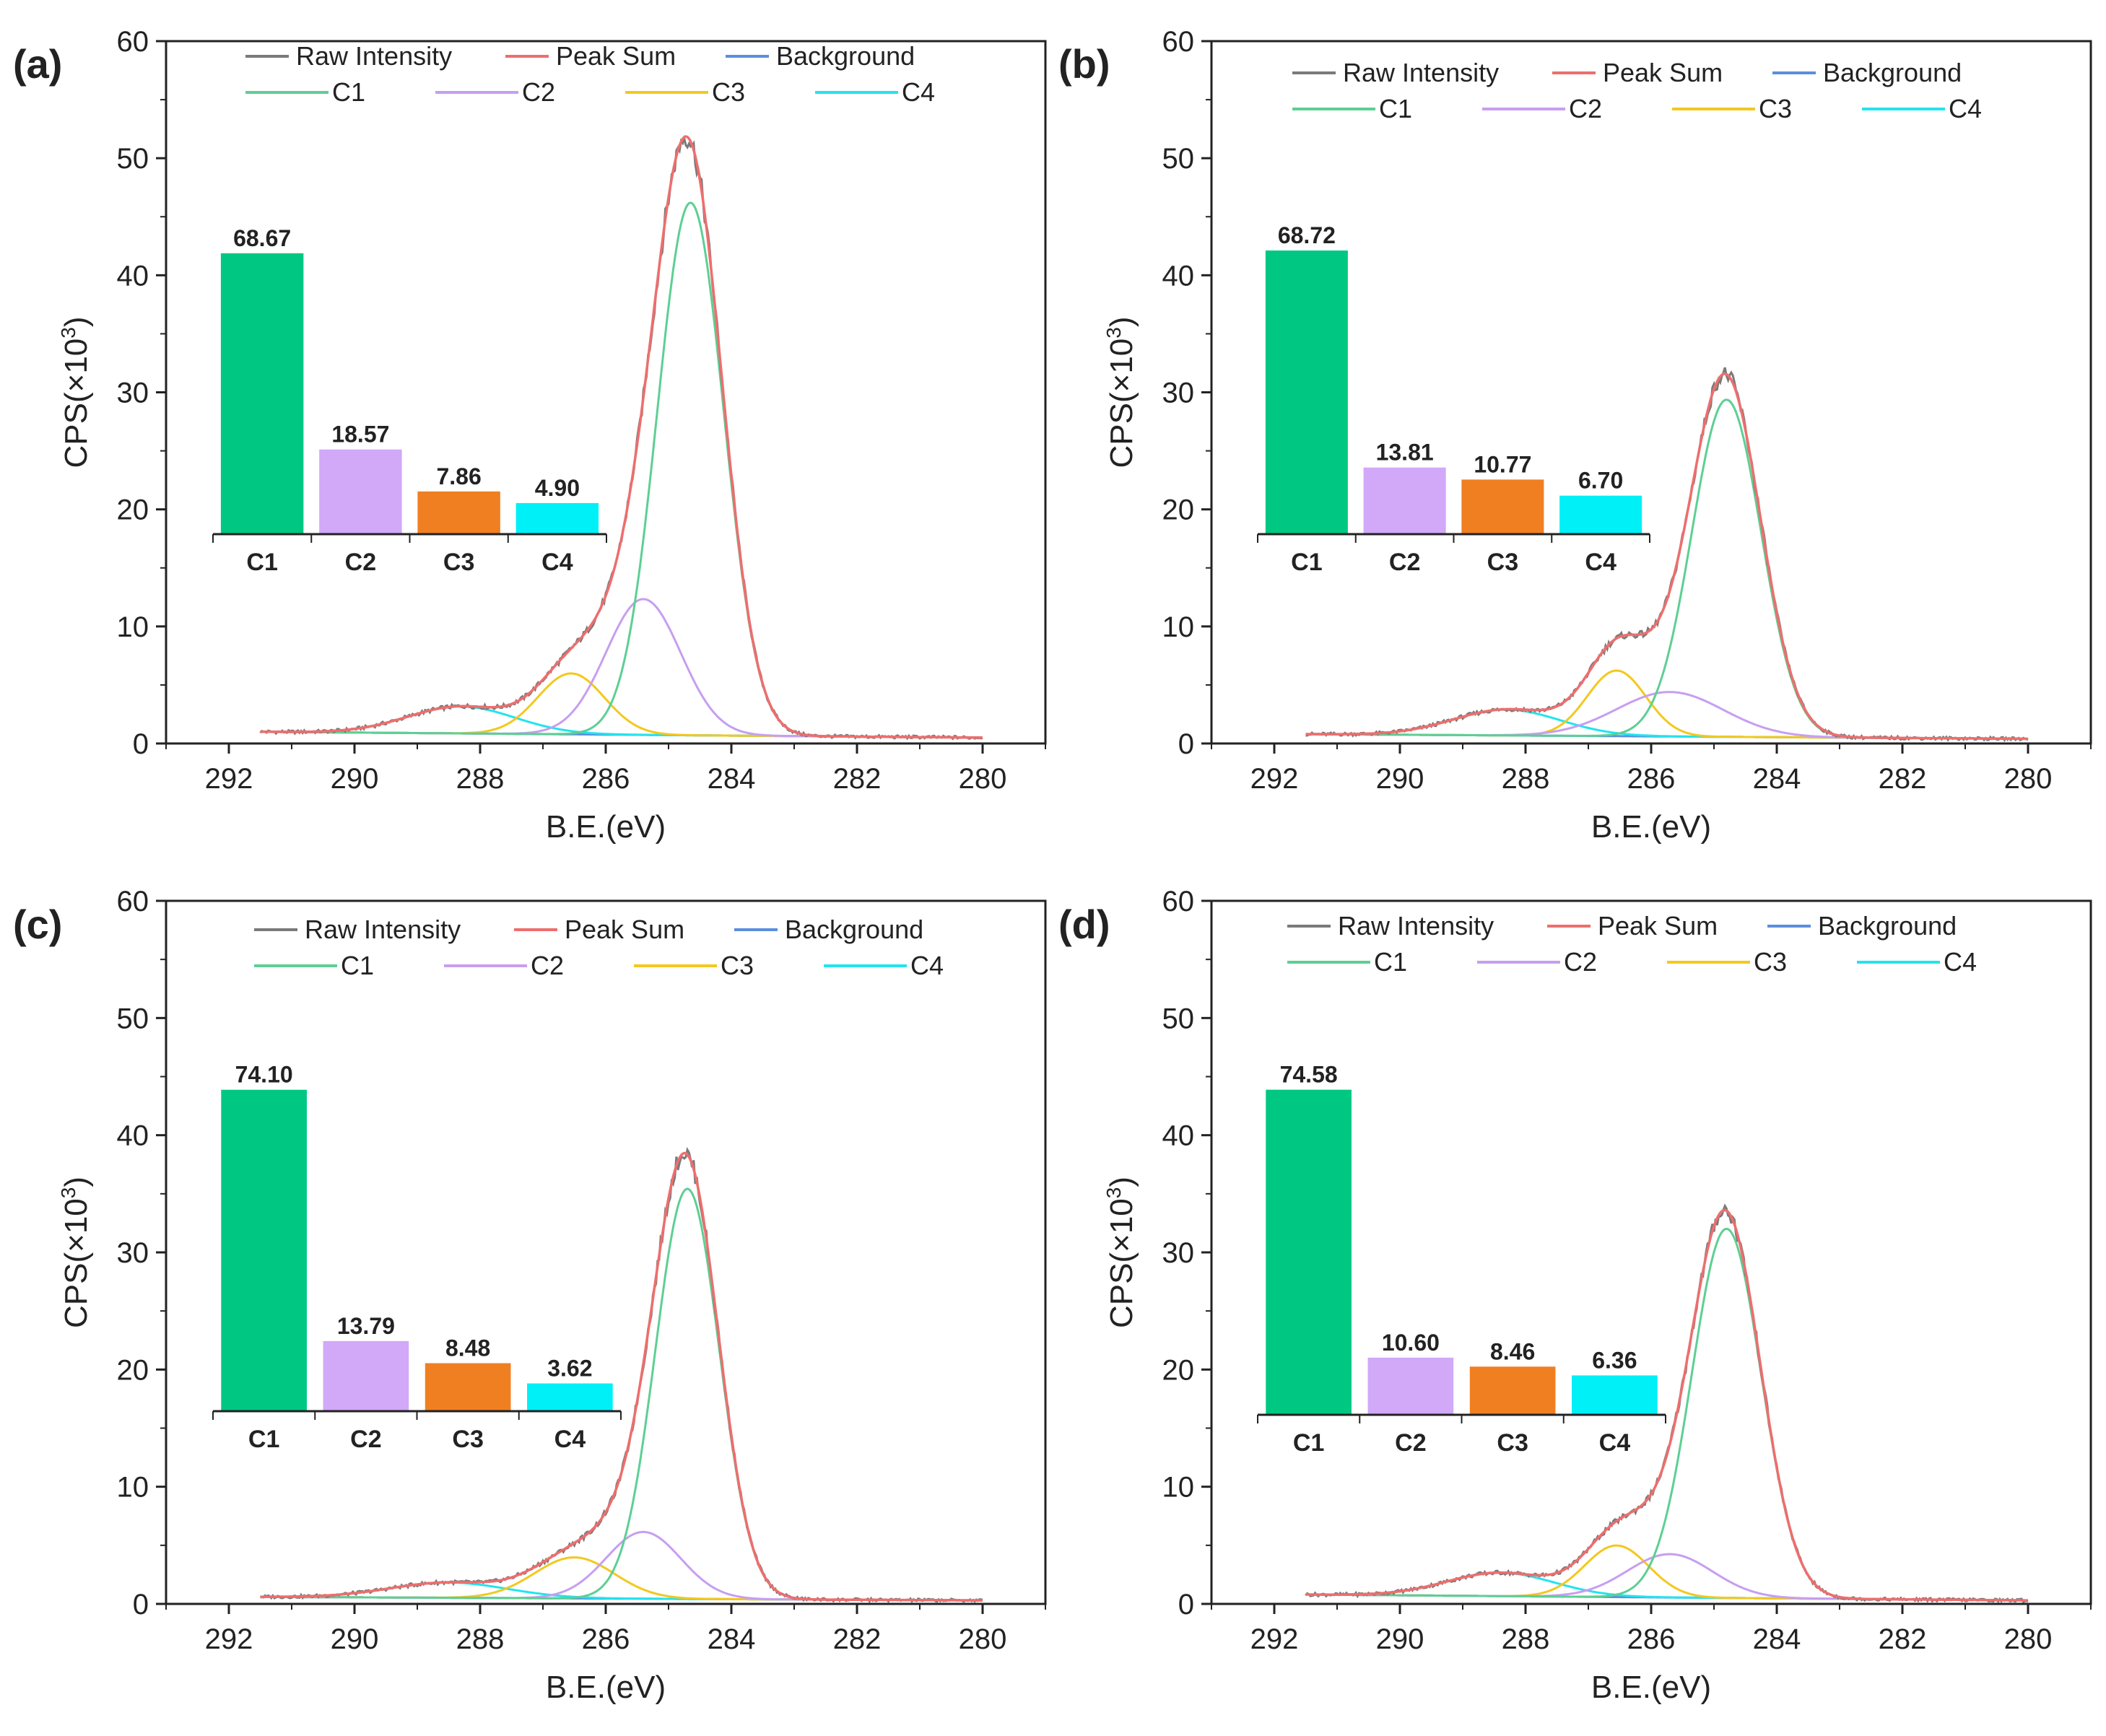 This screenshot has width=2106, height=1736. What do you see at coordinates (570, 1369) in the screenshot?
I see `inset-bar-value: 3.62` at bounding box center [570, 1369].